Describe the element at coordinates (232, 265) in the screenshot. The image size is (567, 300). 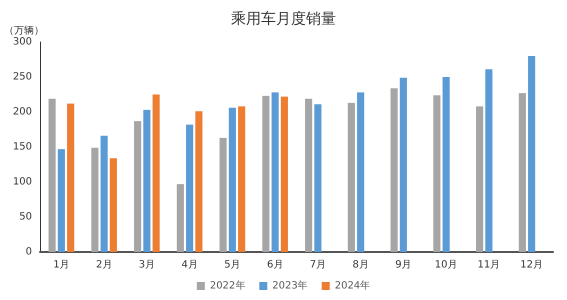
I see `x-tick-label: 5月` at that location.